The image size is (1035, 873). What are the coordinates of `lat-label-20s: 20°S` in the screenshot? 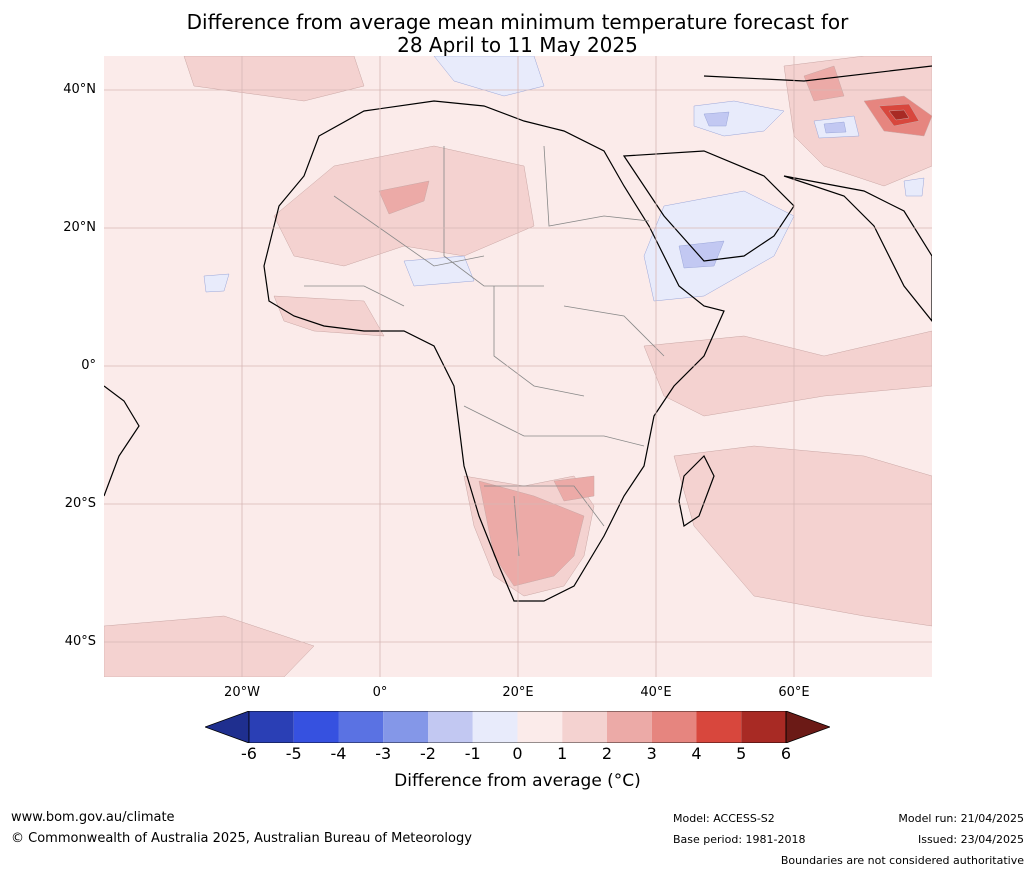 It's located at (80, 503).